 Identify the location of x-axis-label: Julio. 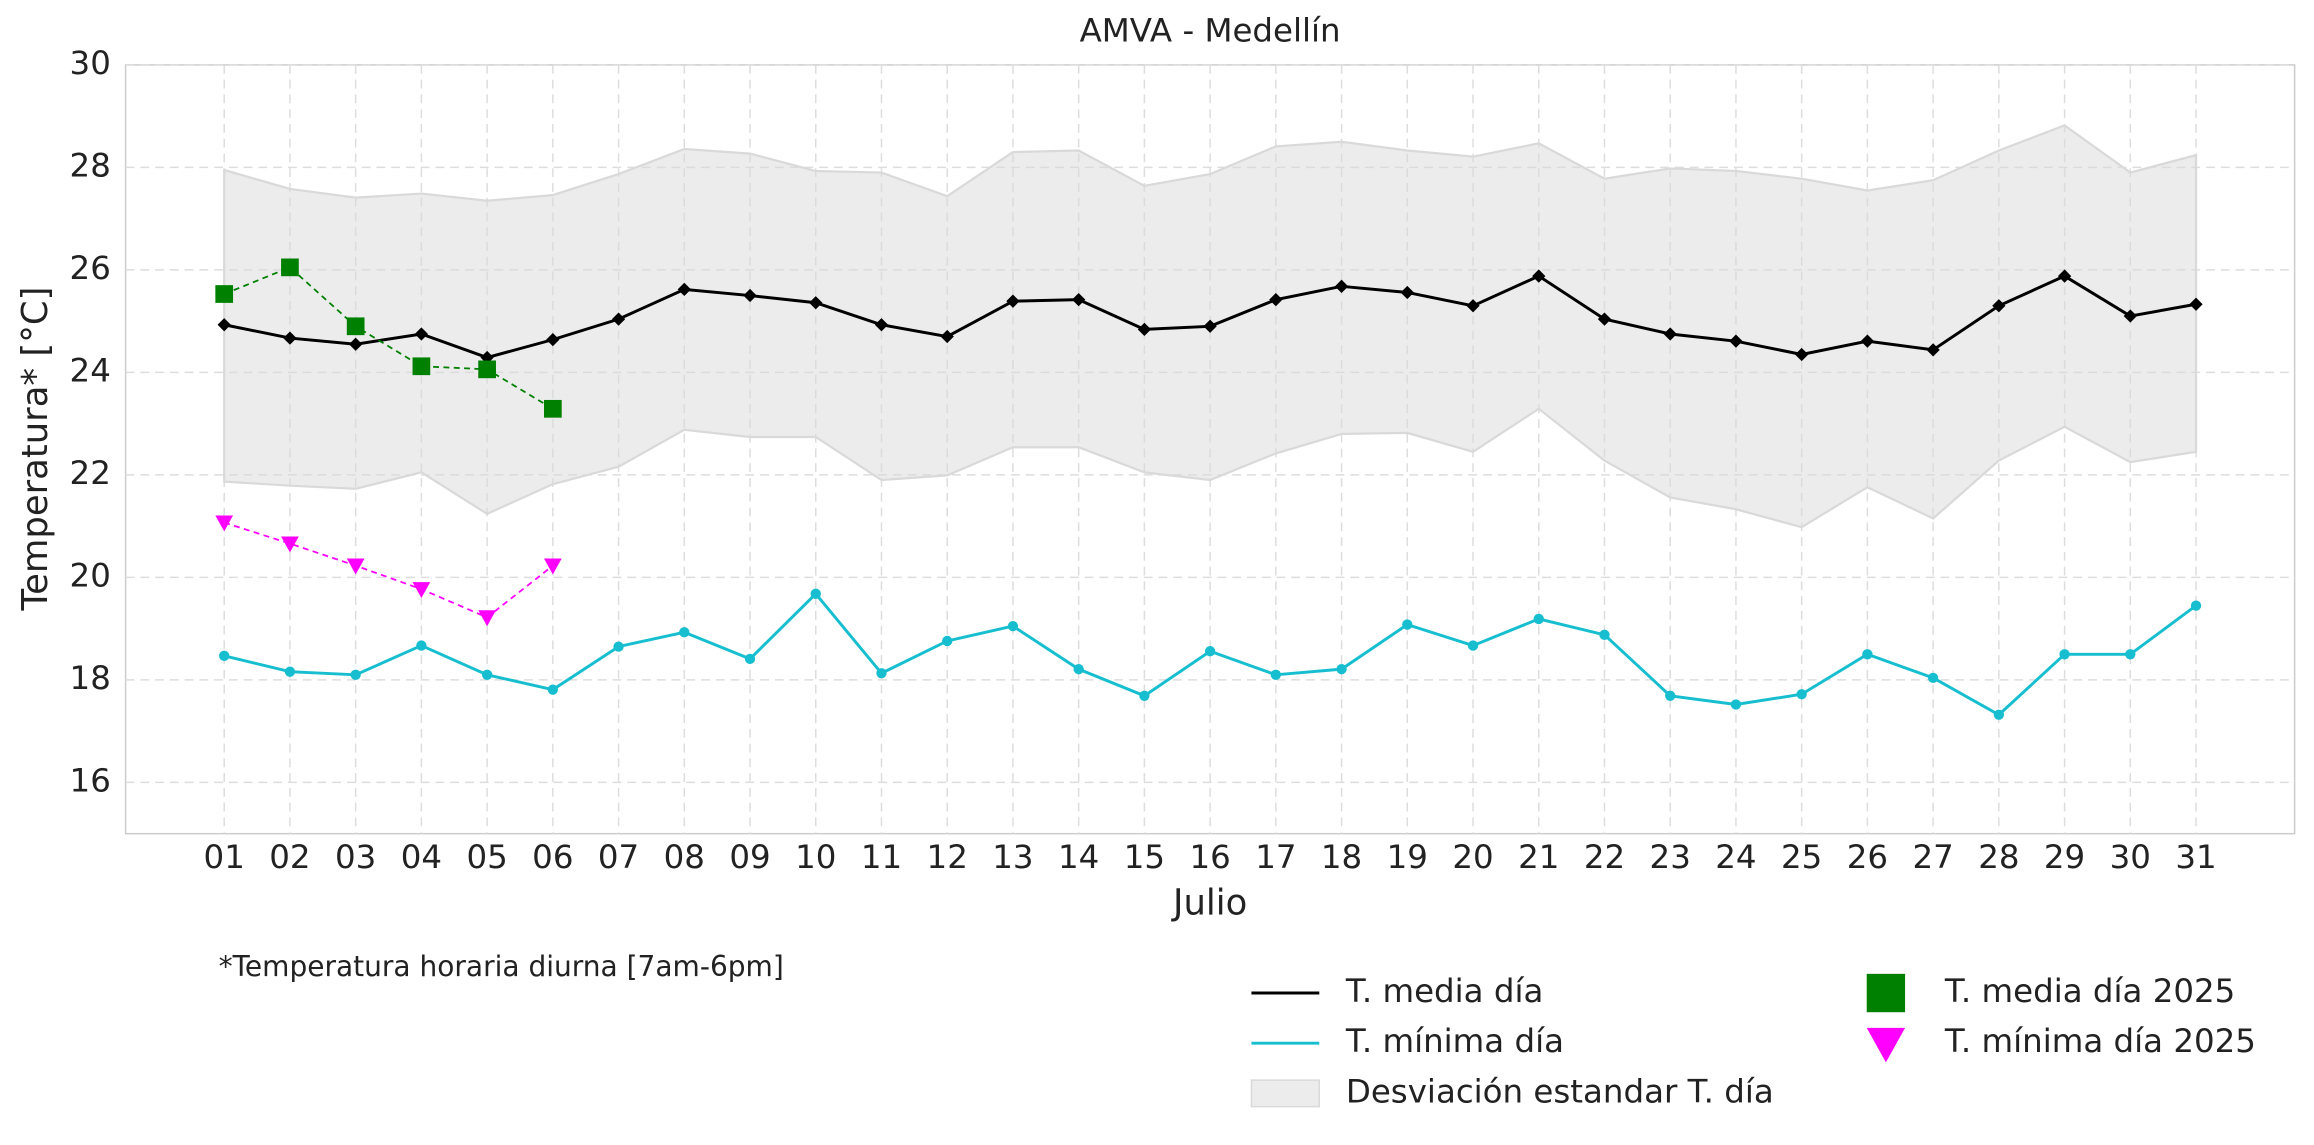
(1209, 902).